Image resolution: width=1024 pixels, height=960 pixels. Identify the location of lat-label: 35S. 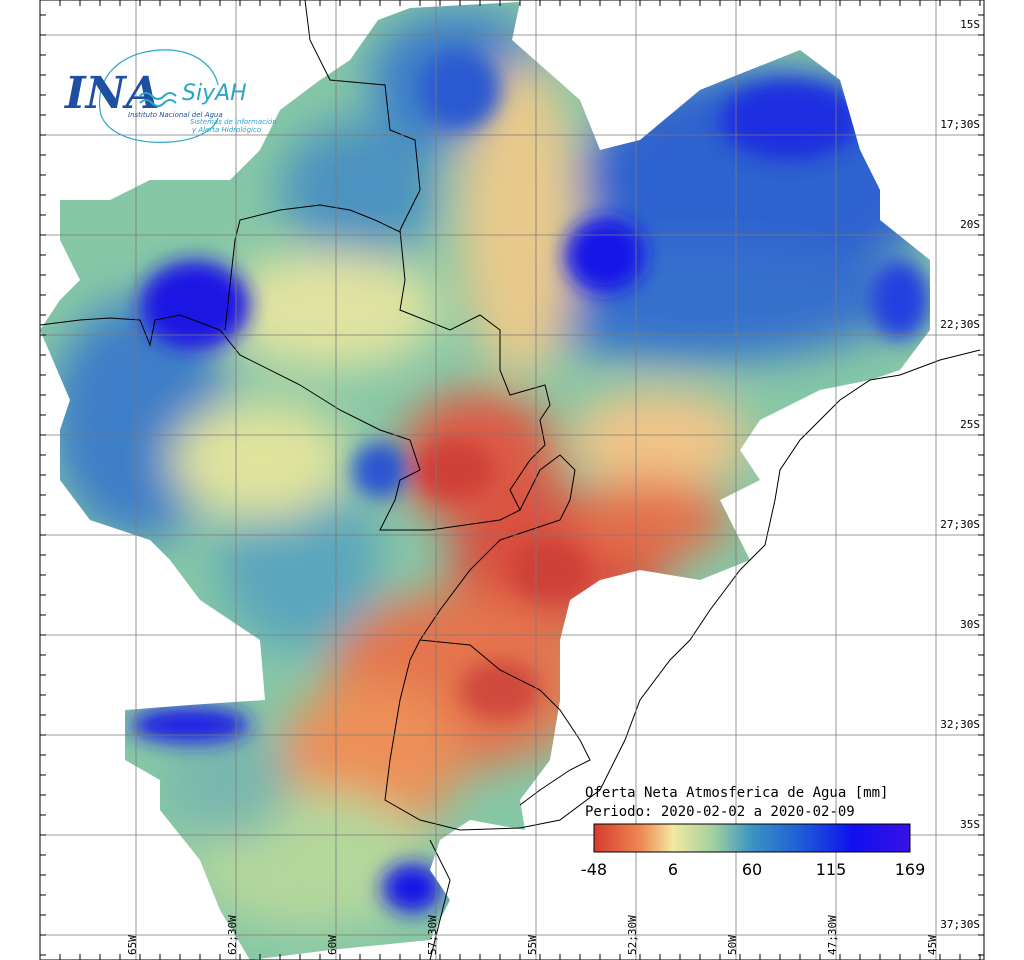
(970, 824).